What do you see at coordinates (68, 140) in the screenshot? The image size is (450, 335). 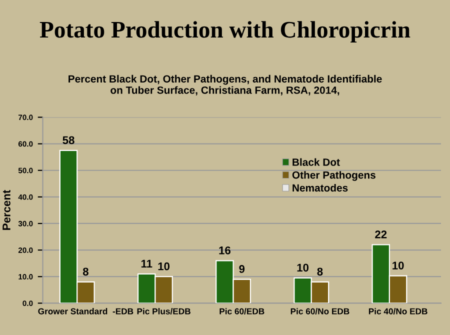 I see `data-label: 58` at bounding box center [68, 140].